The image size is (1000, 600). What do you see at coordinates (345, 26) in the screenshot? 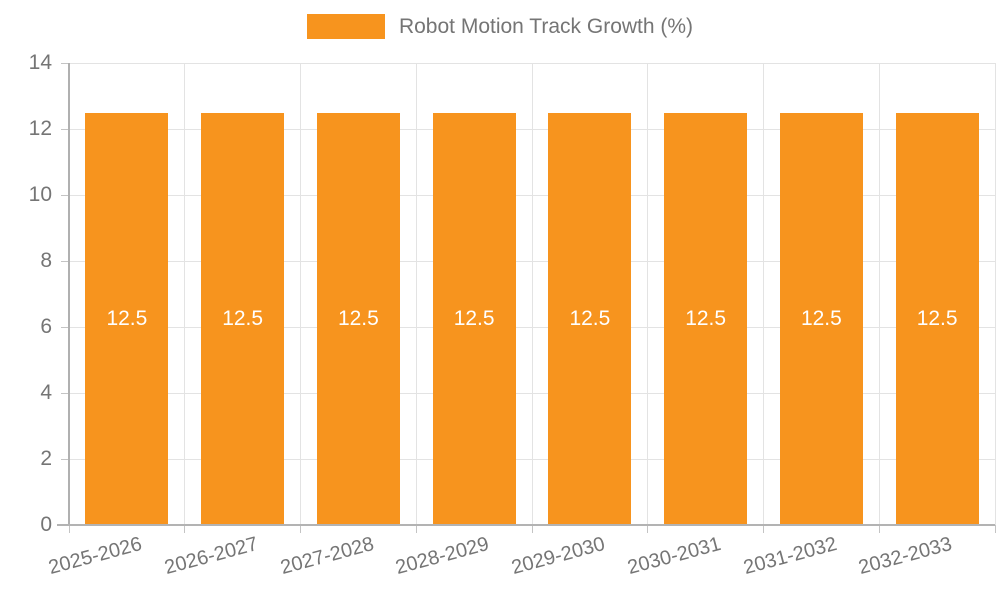
I see `legend-swatch` at bounding box center [345, 26].